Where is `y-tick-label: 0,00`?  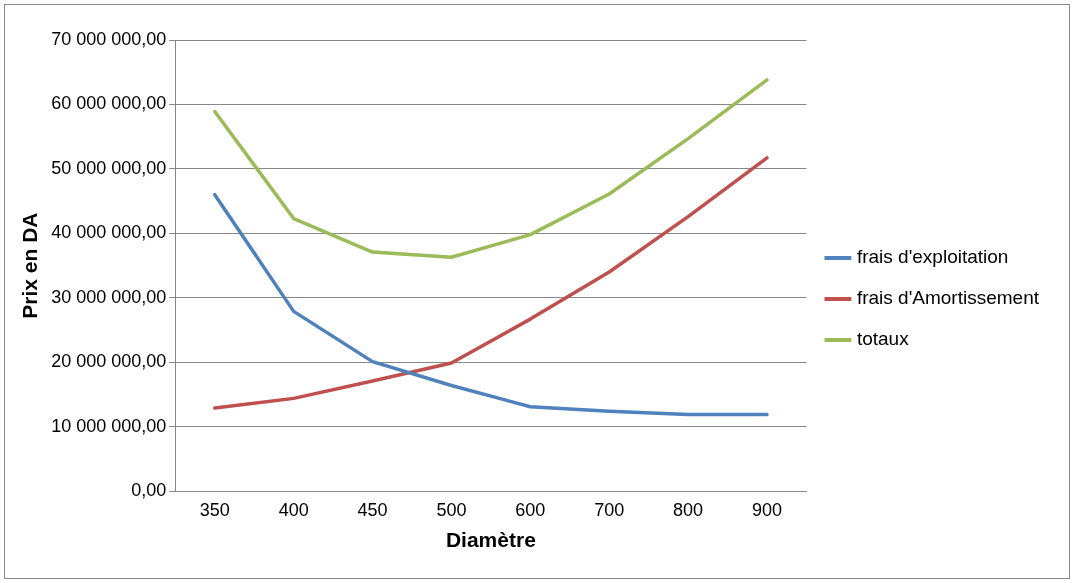 y-tick-label: 0,00 is located at coordinates (149, 490).